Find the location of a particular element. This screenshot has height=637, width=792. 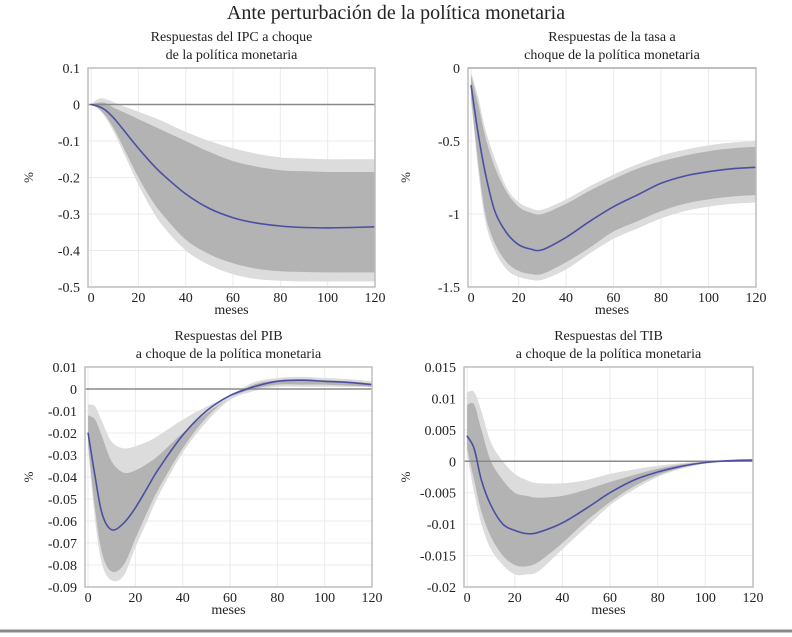

y-tick-label: -0.4 is located at coordinates (69, 252).